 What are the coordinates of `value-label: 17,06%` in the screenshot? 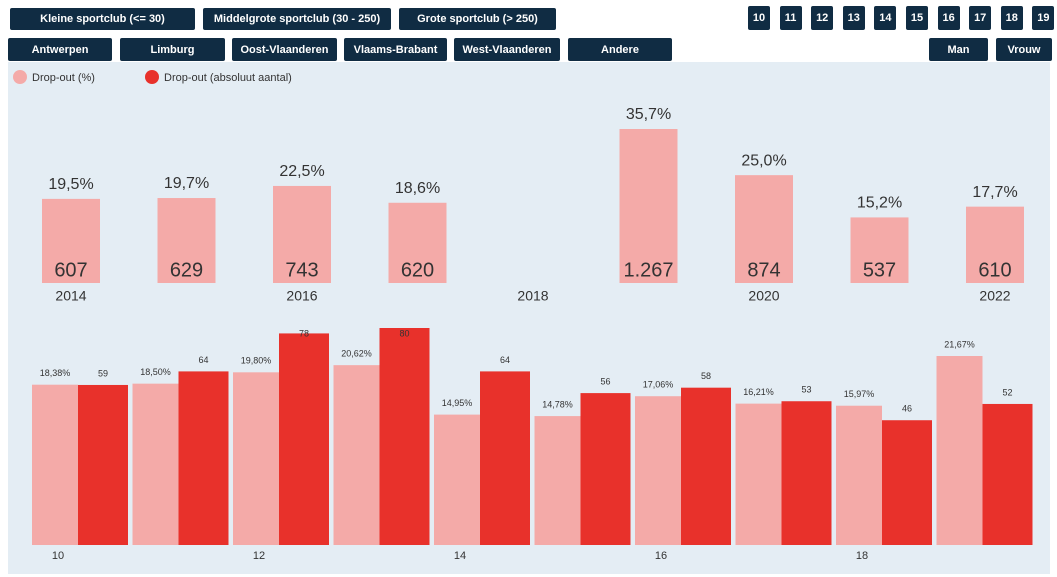 It's located at (658, 385).